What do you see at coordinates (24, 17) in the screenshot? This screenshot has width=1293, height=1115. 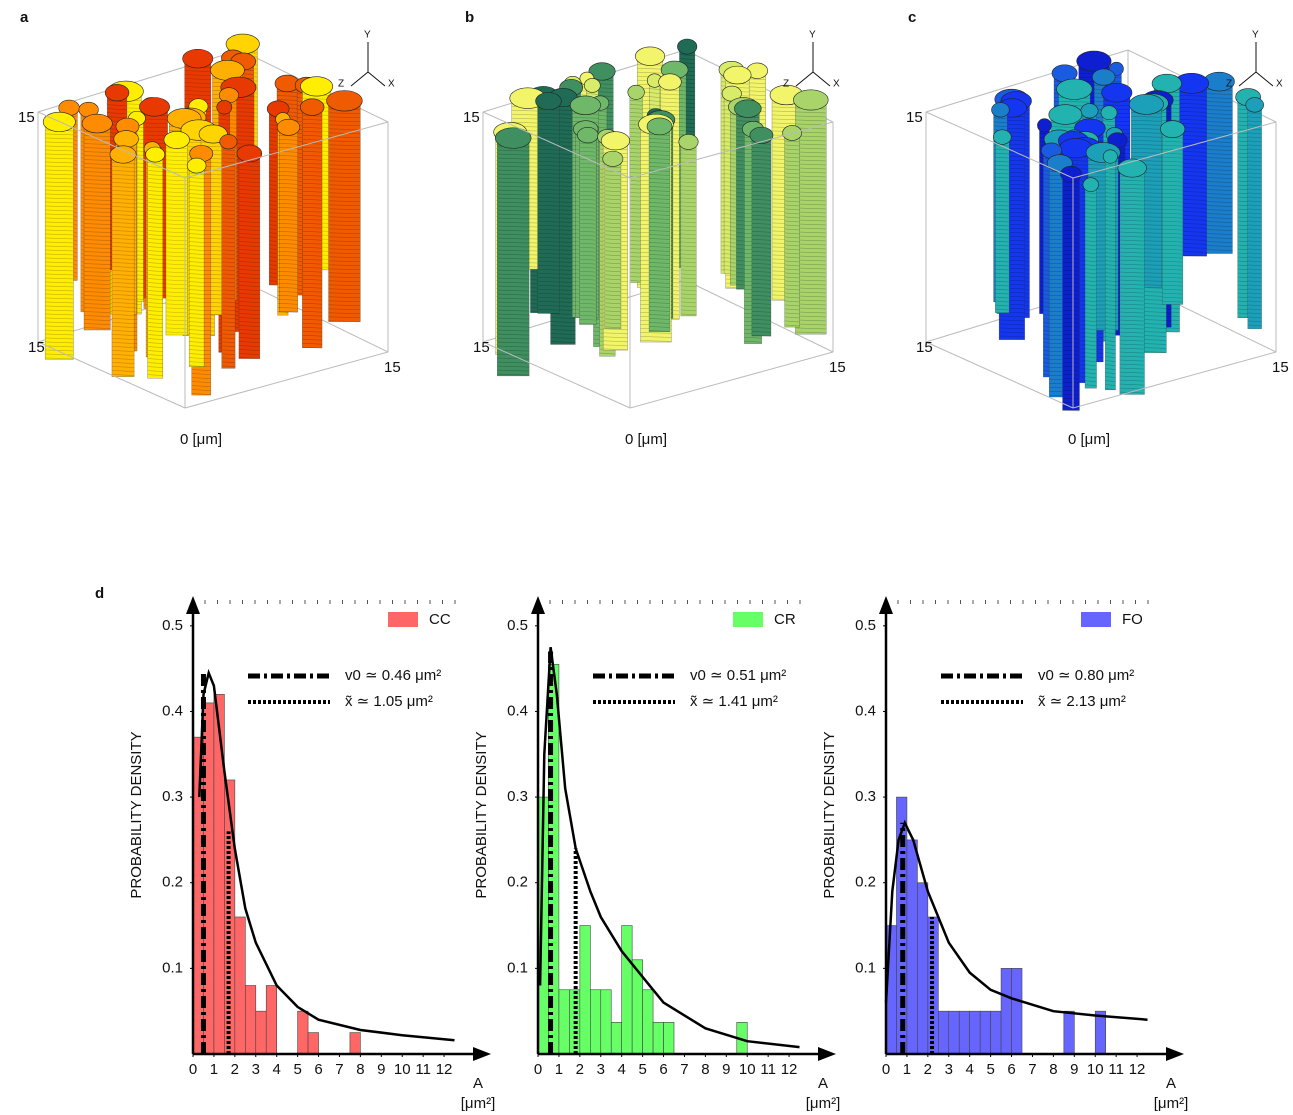 I see `panel-label: a` at bounding box center [24, 17].